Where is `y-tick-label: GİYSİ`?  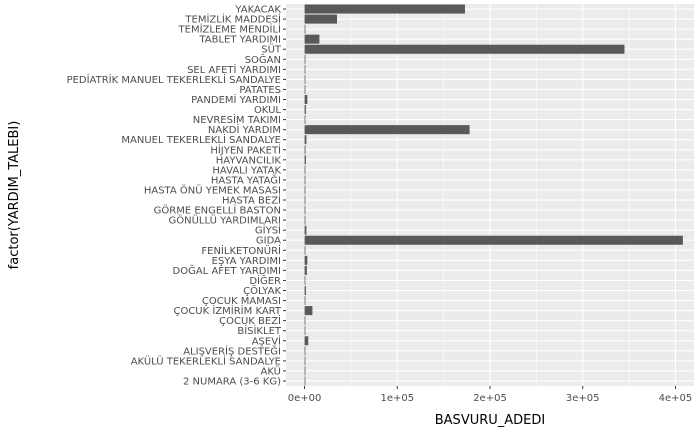 y-tick-label: GİYSİ is located at coordinates (268, 230).